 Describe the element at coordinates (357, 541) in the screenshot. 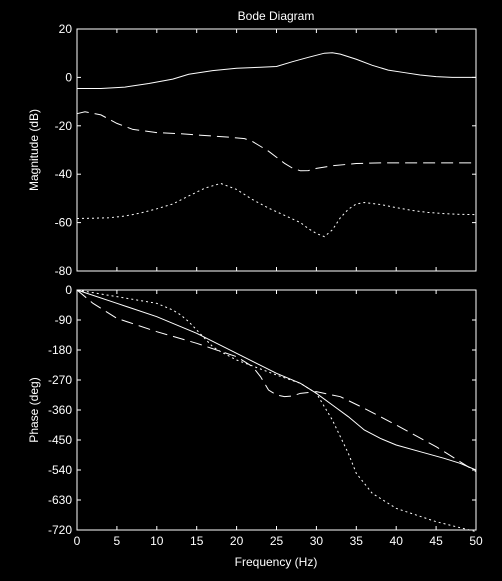

I see `phase-xtick-label: 35` at that location.